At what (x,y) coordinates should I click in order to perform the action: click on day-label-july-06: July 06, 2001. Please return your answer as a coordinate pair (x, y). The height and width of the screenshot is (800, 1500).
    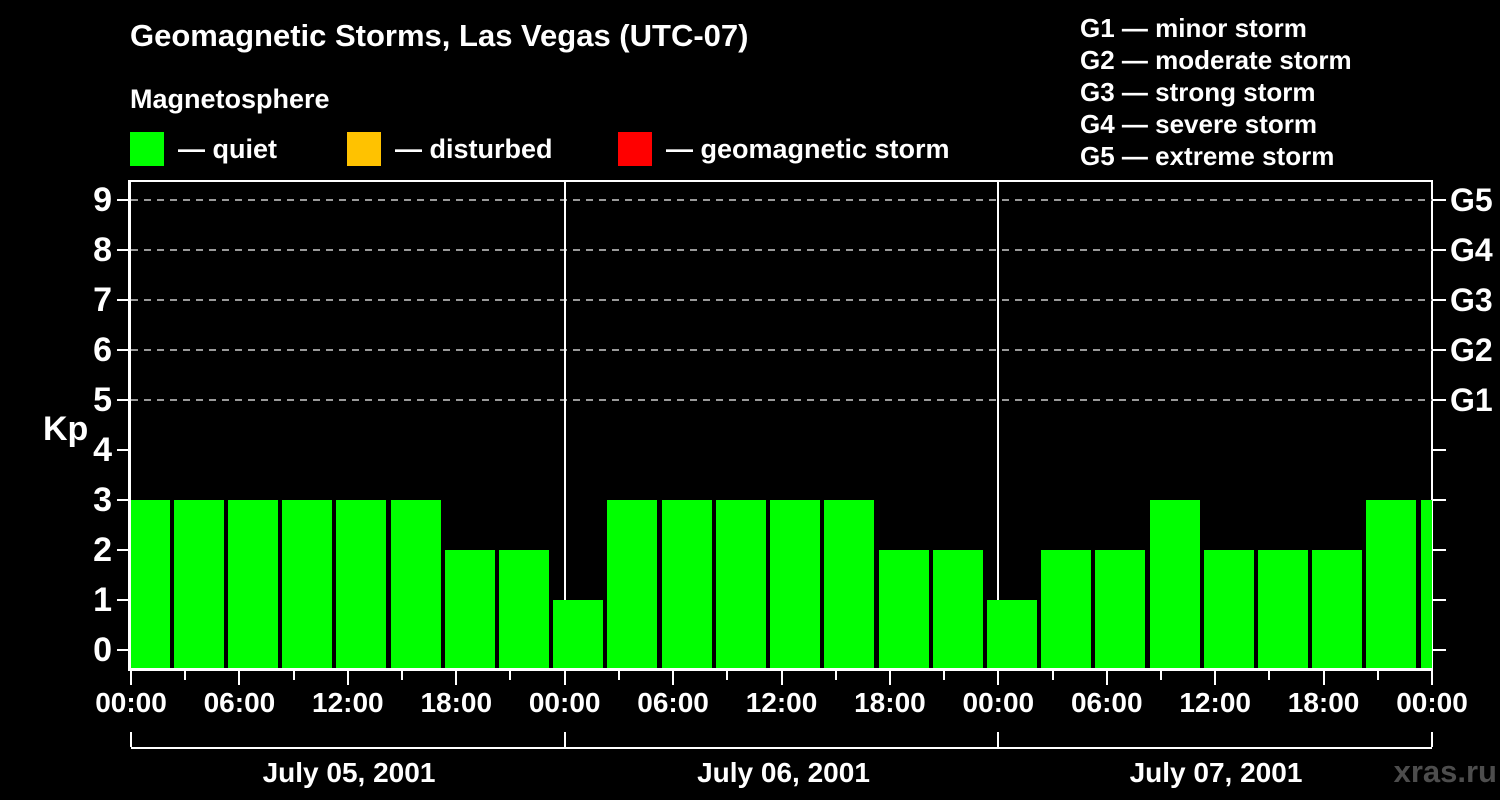
    Looking at the image, I should click on (783, 772).